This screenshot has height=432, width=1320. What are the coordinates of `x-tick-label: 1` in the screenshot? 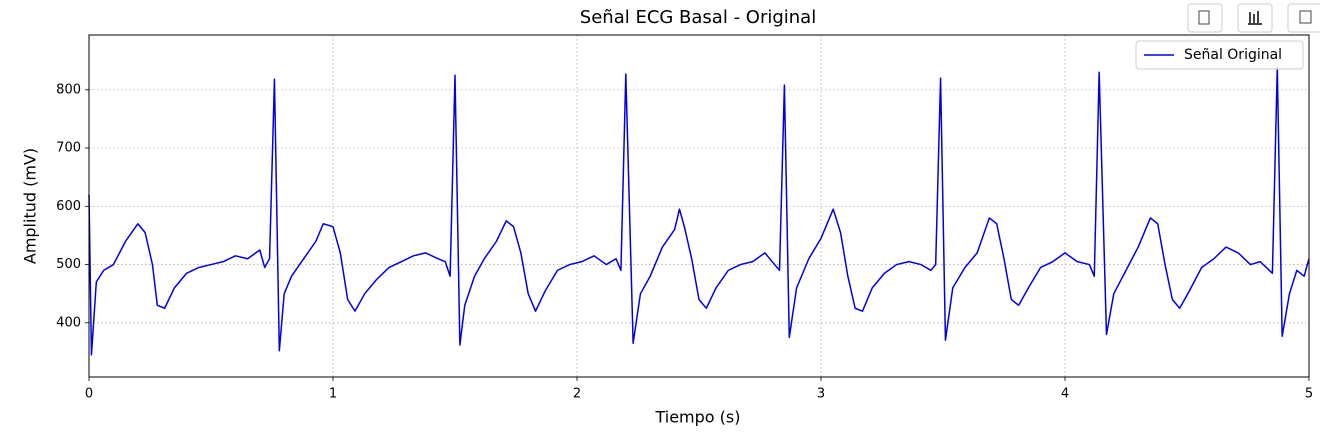 It's located at (333, 394).